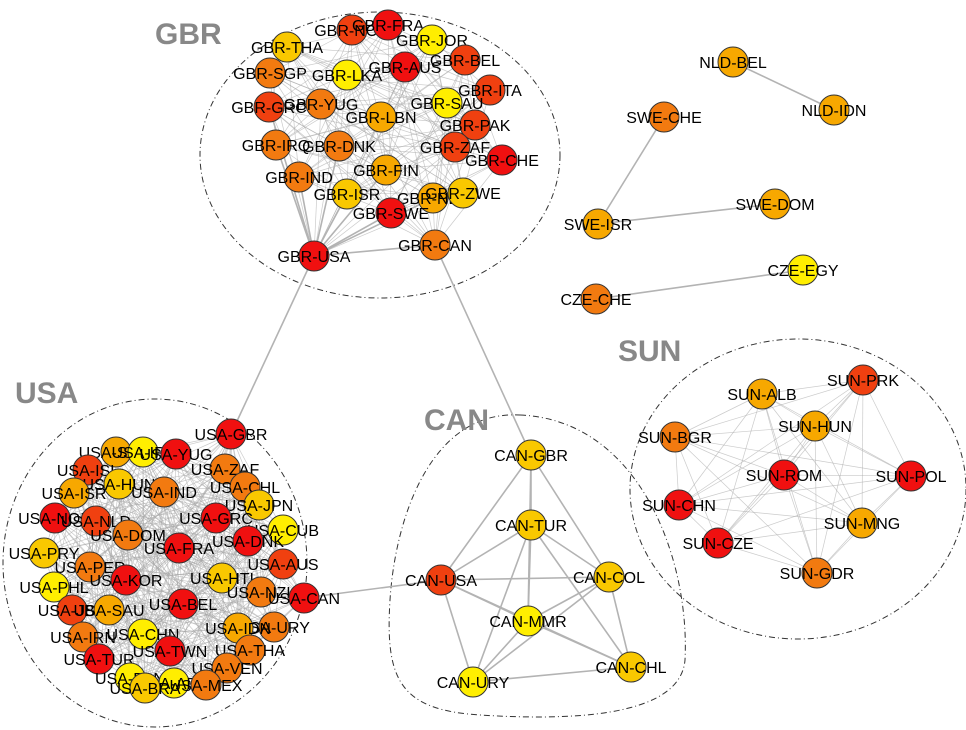 The width and height of the screenshot is (966, 730). I want to click on node-usa-aus: USA-AUS, so click(283, 564).